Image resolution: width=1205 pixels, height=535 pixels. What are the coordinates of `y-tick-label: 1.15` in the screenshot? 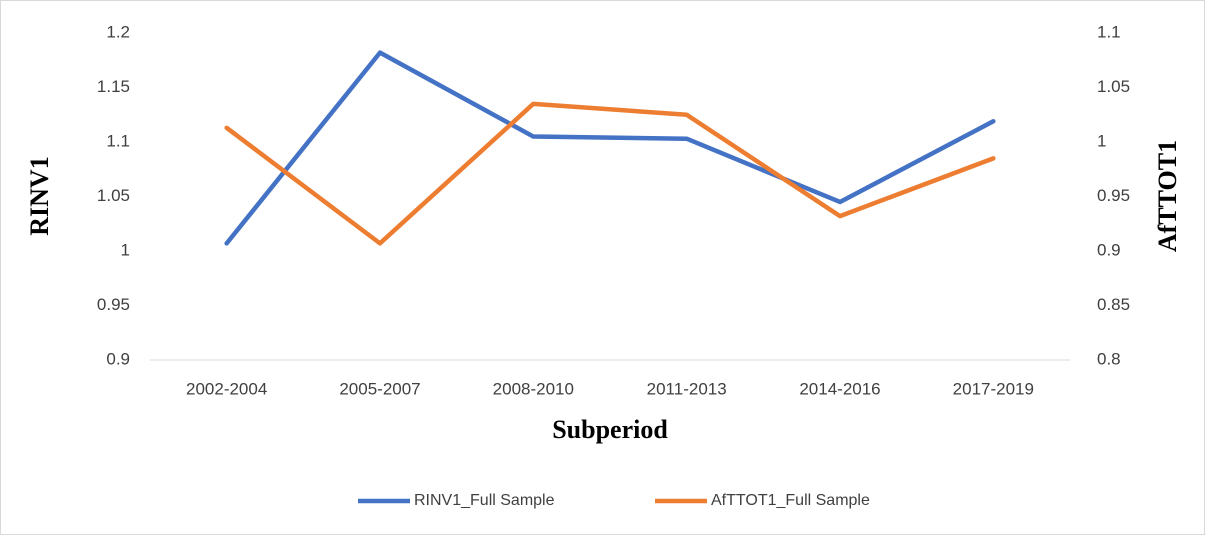 It's located at (113, 86).